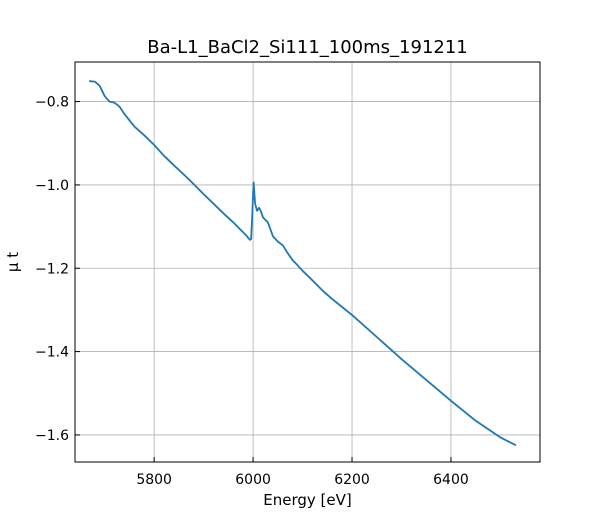 This screenshot has height=520, width=600. What do you see at coordinates (52, 269) in the screenshot?
I see `y-tick-label: −1.2` at bounding box center [52, 269].